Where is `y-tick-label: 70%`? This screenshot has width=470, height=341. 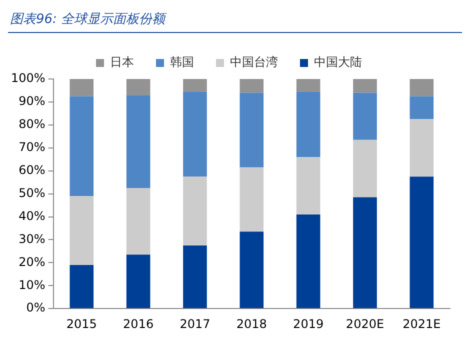 y-tick-label: 70% is located at coordinates (32, 147).